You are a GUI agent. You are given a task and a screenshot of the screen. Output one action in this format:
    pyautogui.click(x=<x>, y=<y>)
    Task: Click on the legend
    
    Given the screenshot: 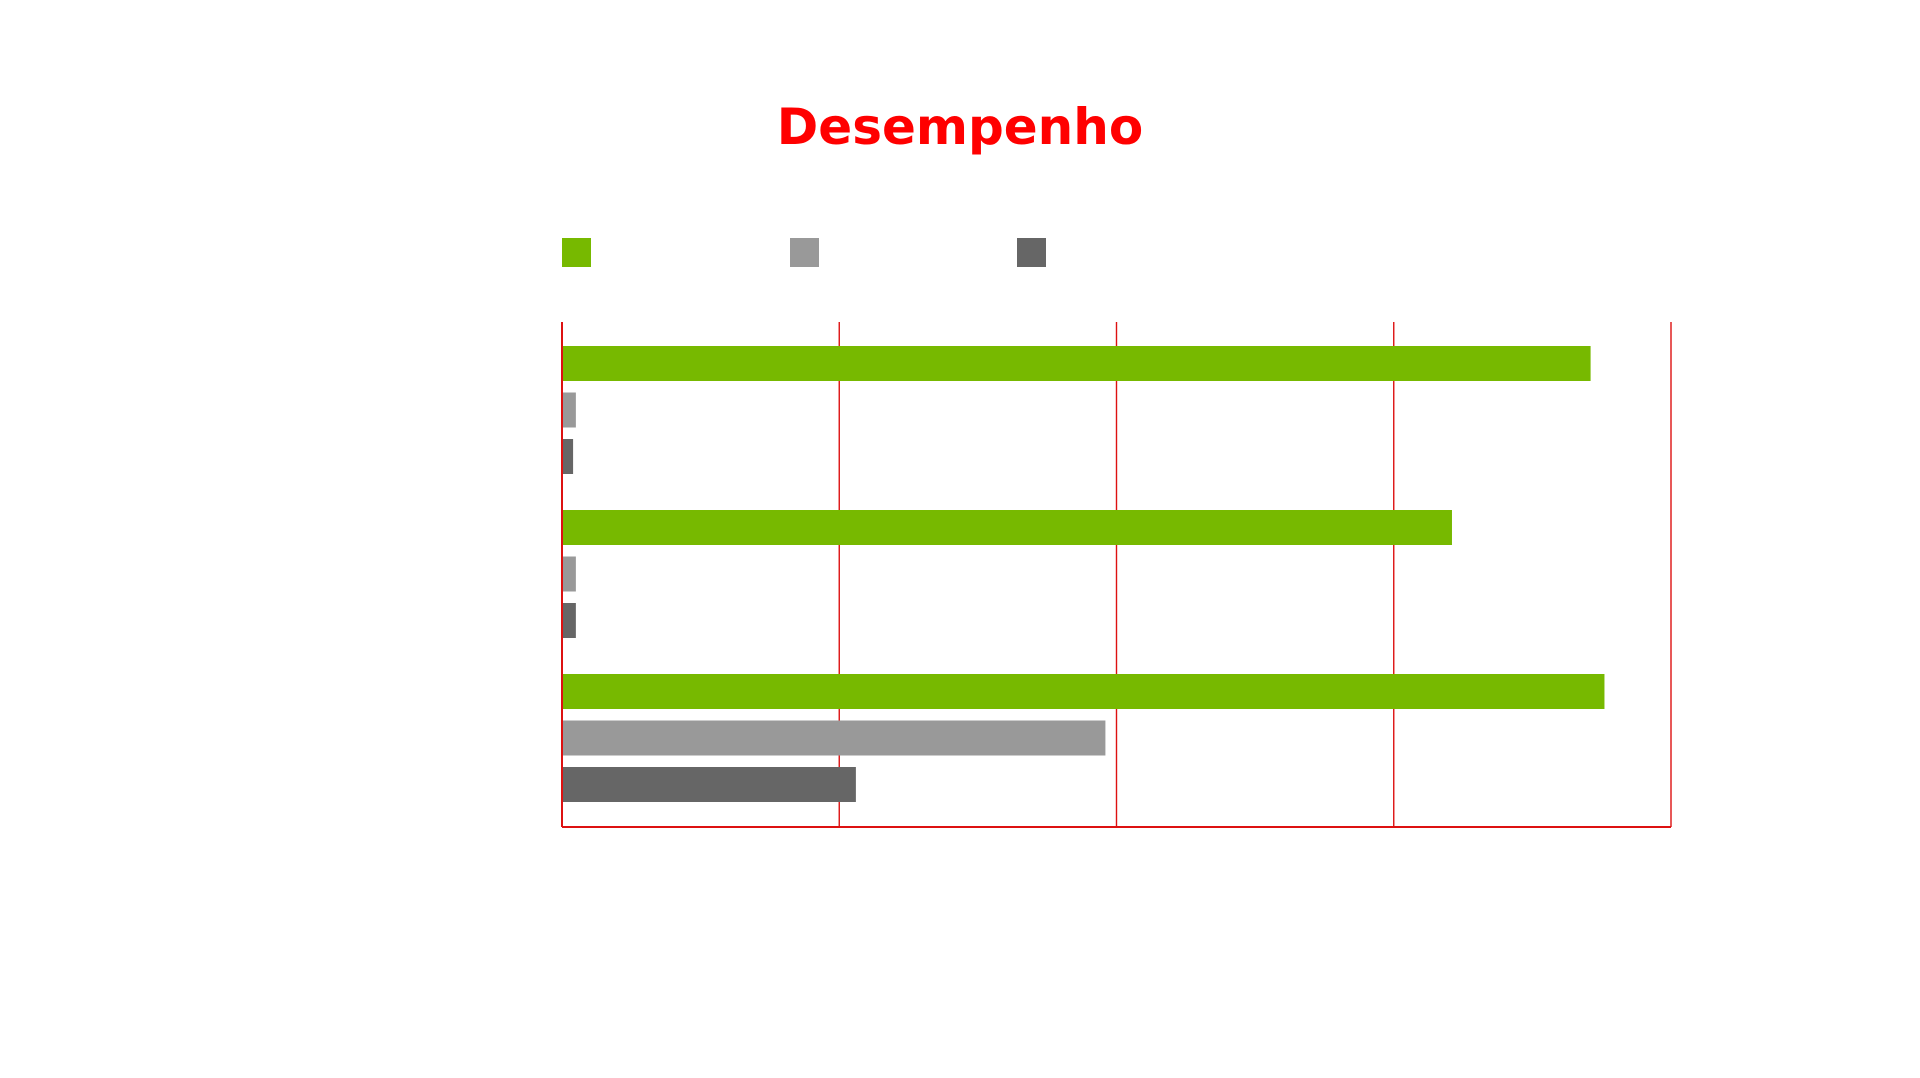 What is the action you would take?
    pyautogui.click(x=804, y=252)
    